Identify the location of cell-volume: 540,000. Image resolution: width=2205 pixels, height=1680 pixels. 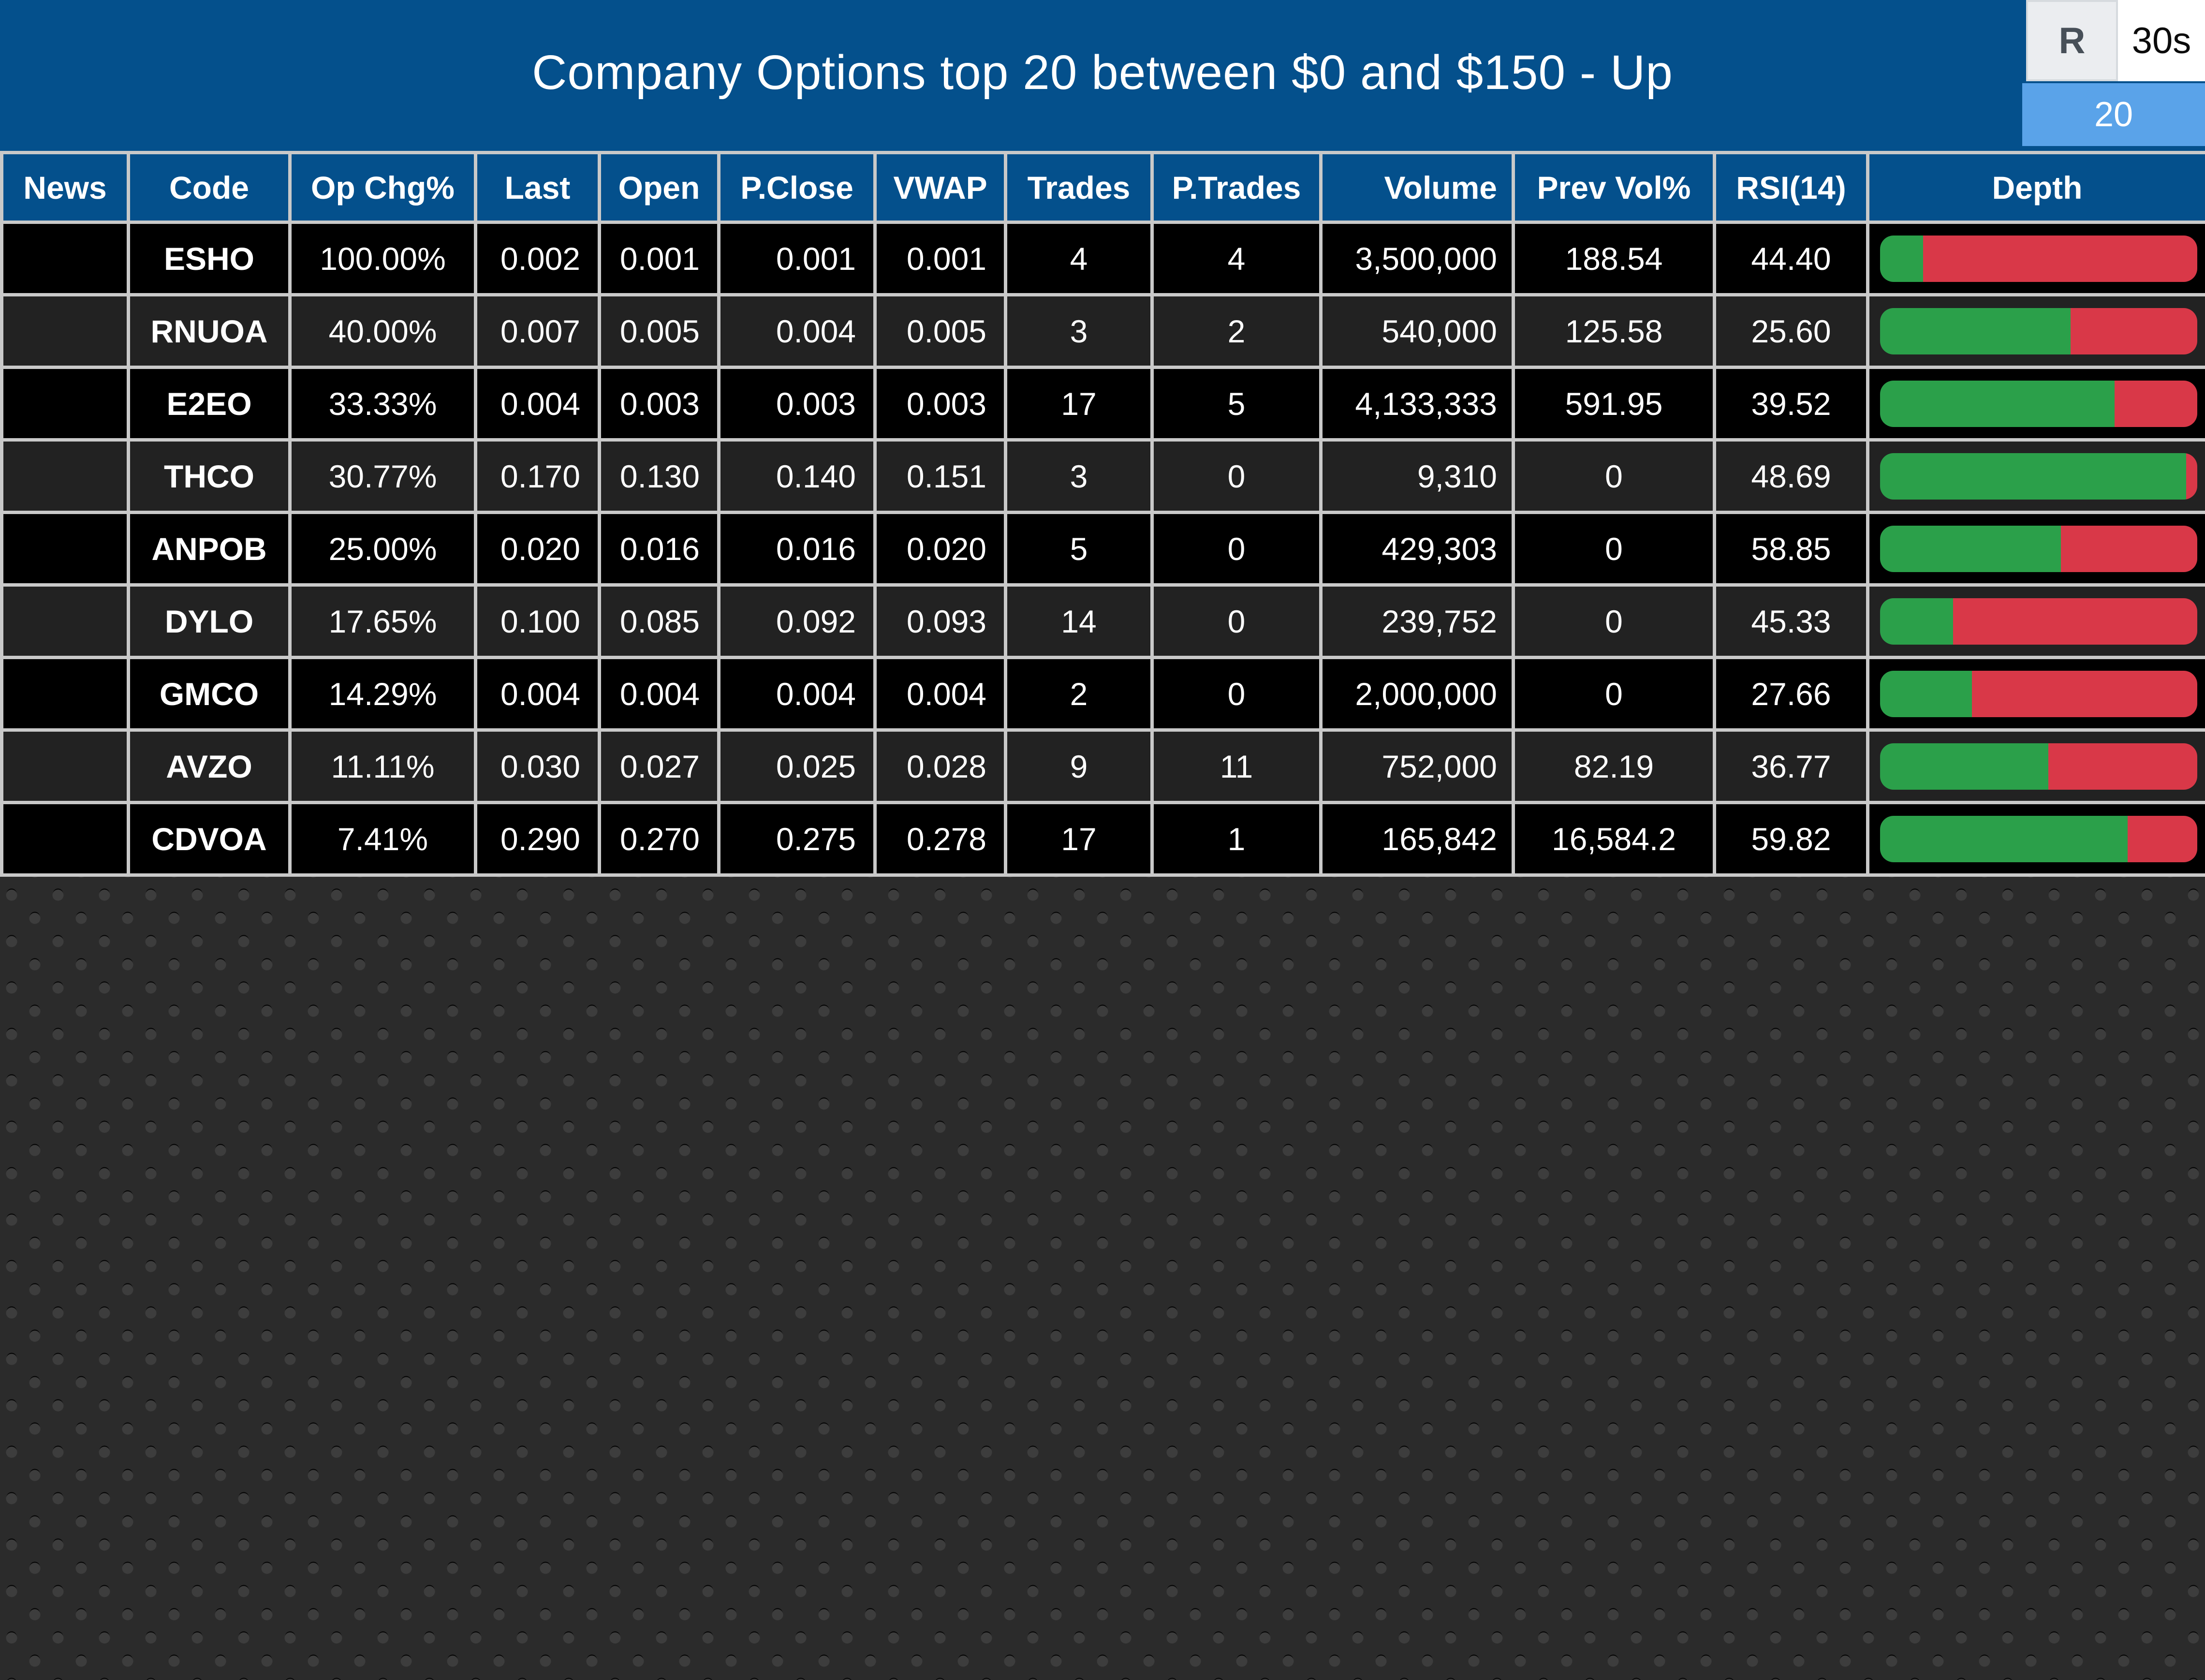
(1417, 331).